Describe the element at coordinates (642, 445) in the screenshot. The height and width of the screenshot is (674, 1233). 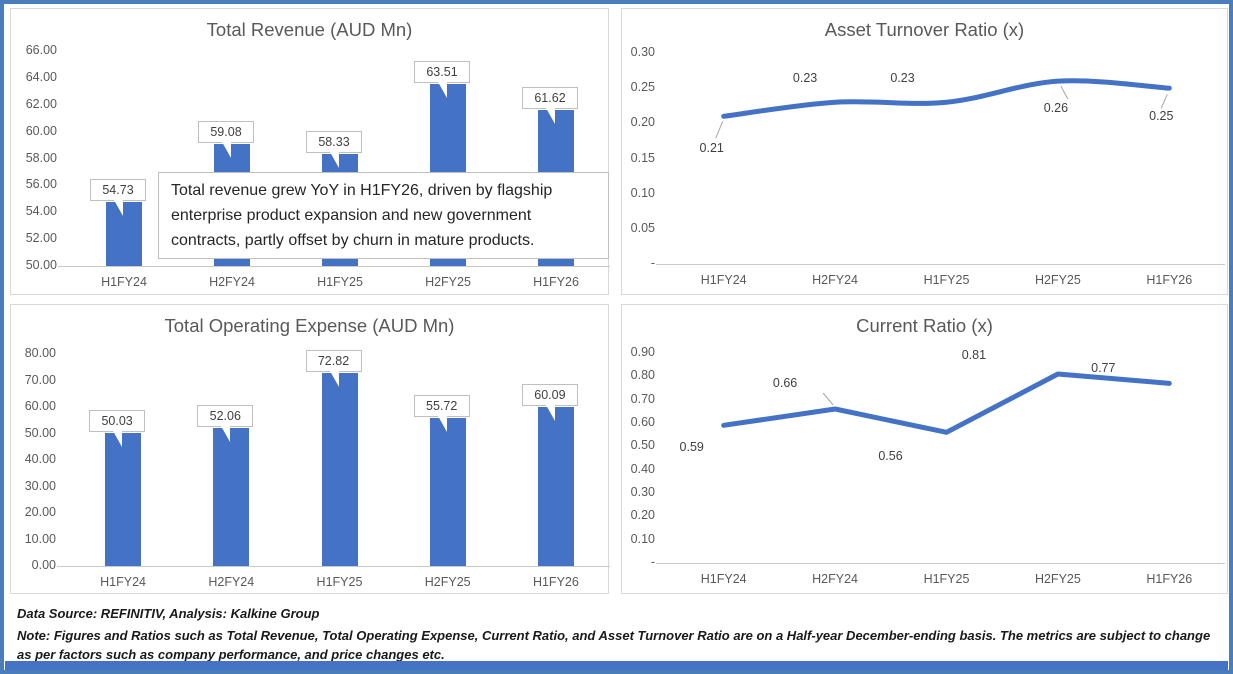
I see `y-tick-label: 0.50` at that location.